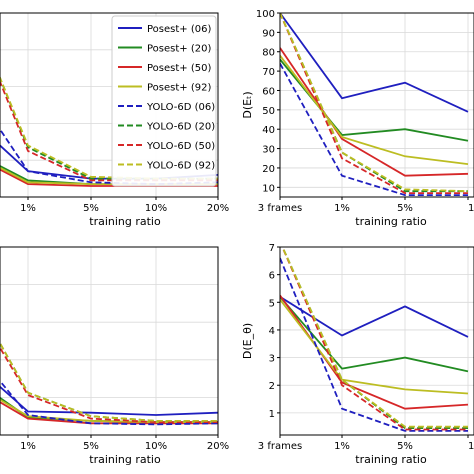  I want to click on legend-entry: Posest+ (92), so click(179, 88).